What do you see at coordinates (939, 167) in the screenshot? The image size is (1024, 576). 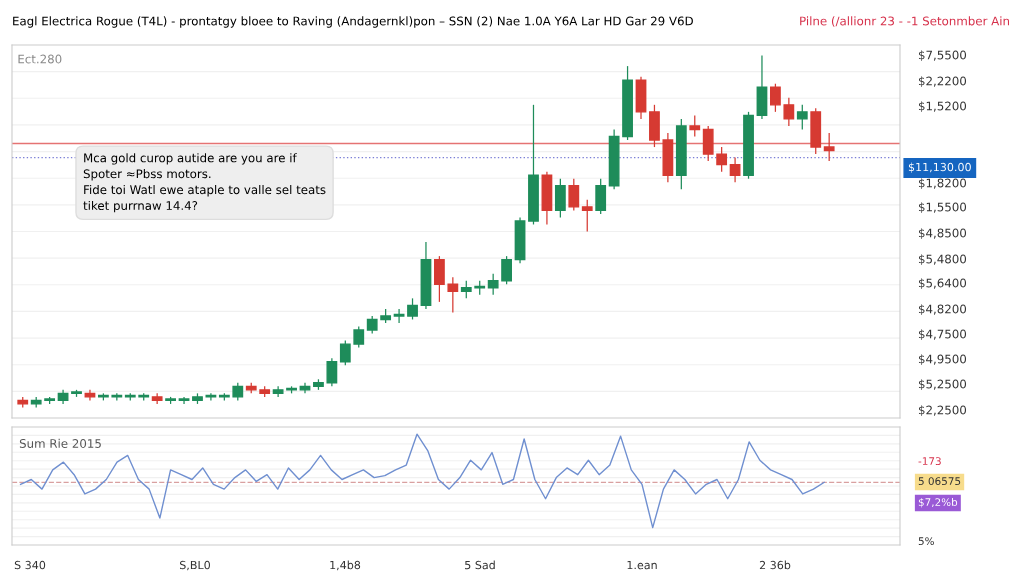 I see `text: $11,130.00` at bounding box center [939, 167].